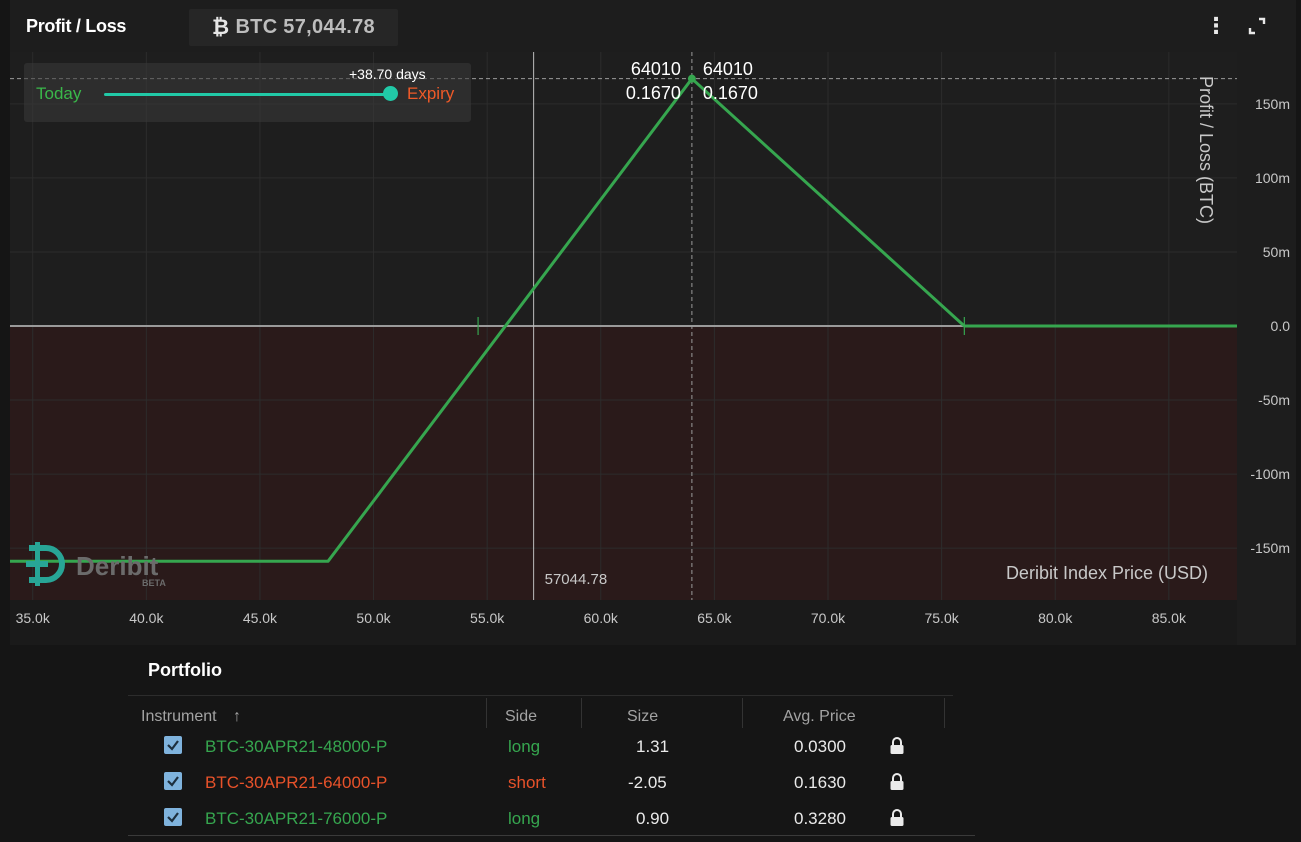 Image resolution: width=1301 pixels, height=842 pixels. What do you see at coordinates (1270, 474) in the screenshot?
I see `y-tick-label: -100m` at bounding box center [1270, 474].